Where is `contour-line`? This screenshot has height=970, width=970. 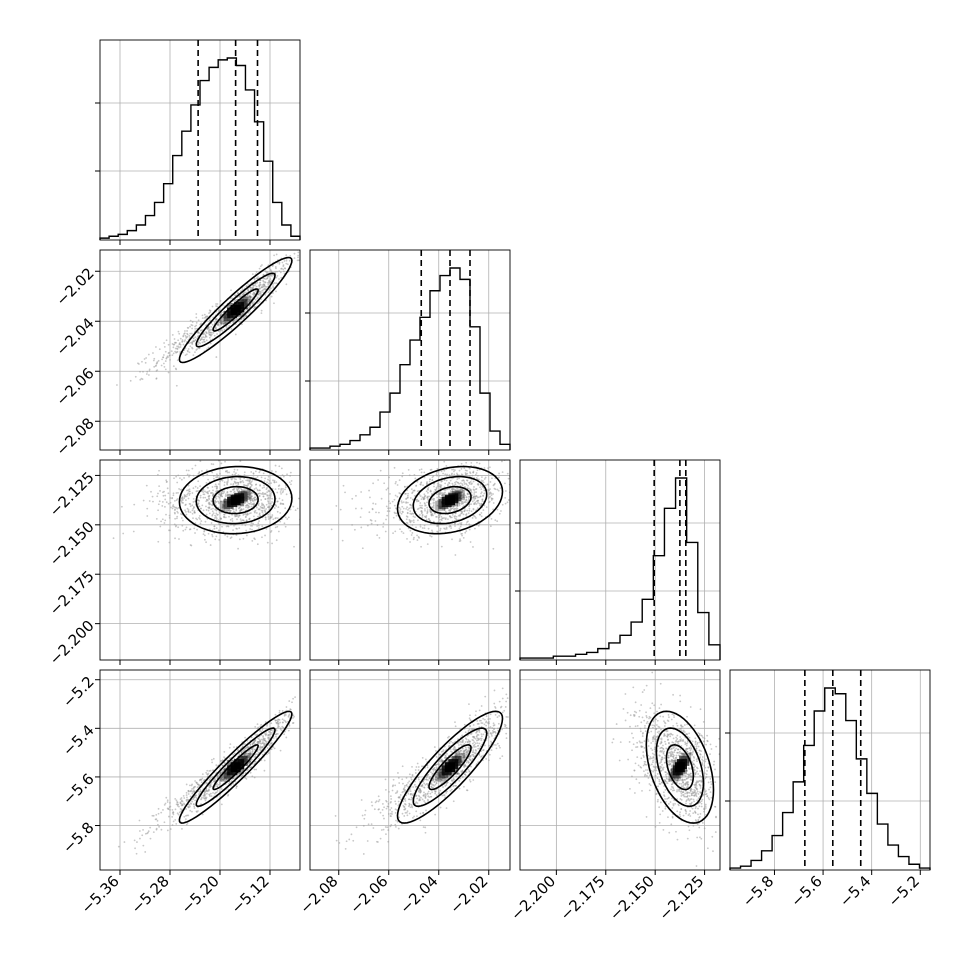
contour-line is located at coordinates (235, 500).